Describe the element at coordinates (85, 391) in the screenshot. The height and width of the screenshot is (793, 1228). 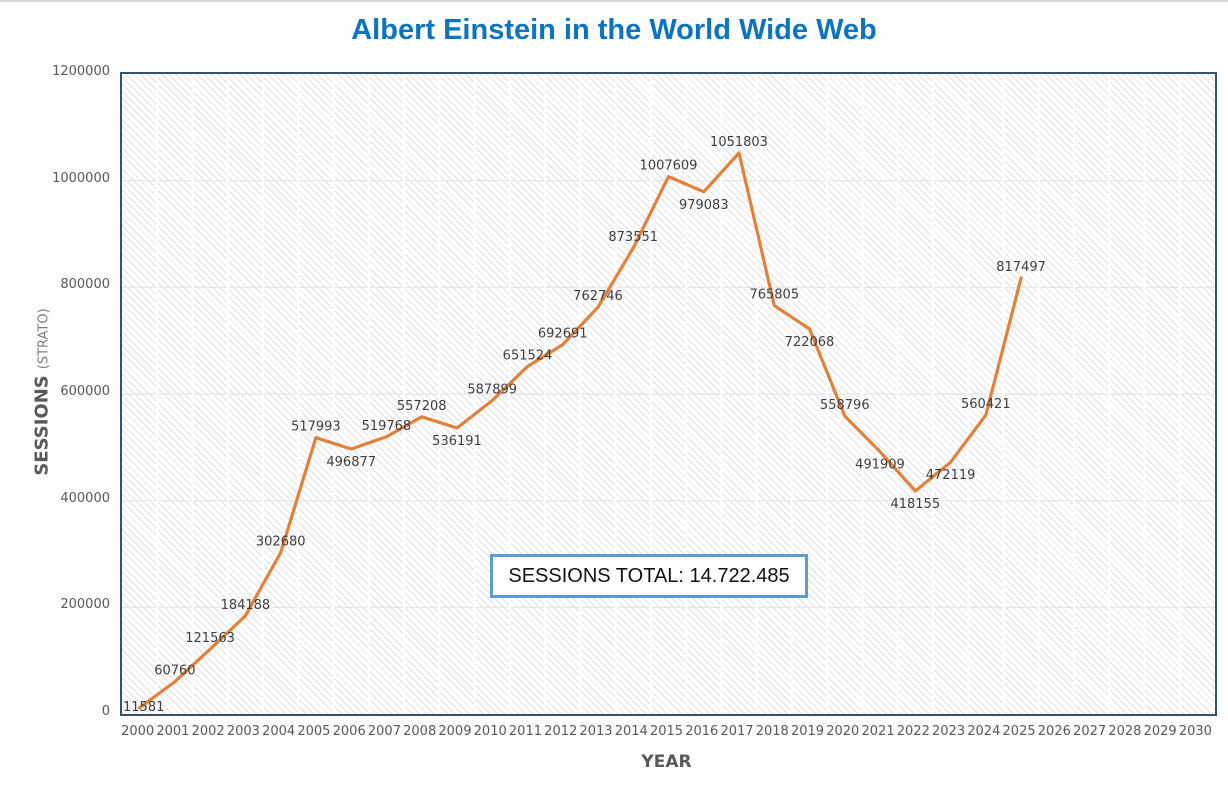
I see `y-tick-label: 600000` at that location.